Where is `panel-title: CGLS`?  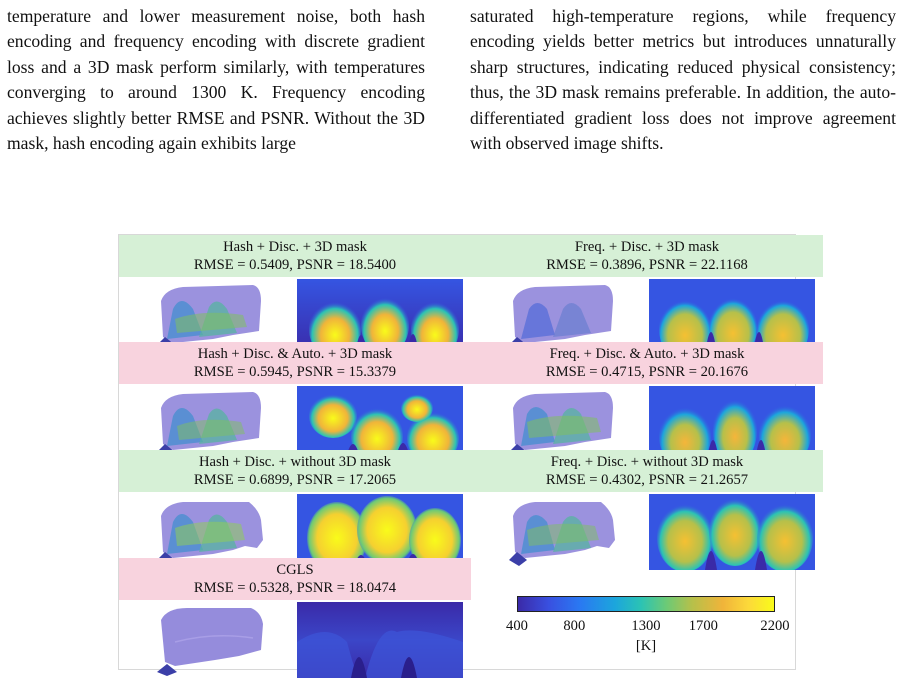
panel-title: CGLS is located at coordinates (295, 570).